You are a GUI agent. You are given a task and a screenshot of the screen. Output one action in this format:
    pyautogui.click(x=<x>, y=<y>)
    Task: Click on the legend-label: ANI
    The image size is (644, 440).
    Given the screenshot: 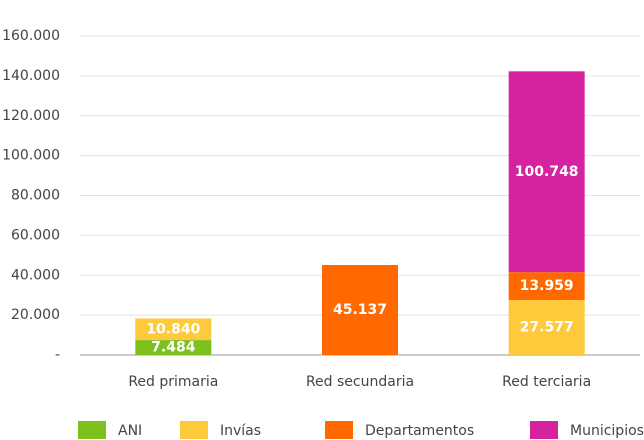 What is the action you would take?
    pyautogui.click(x=130, y=431)
    